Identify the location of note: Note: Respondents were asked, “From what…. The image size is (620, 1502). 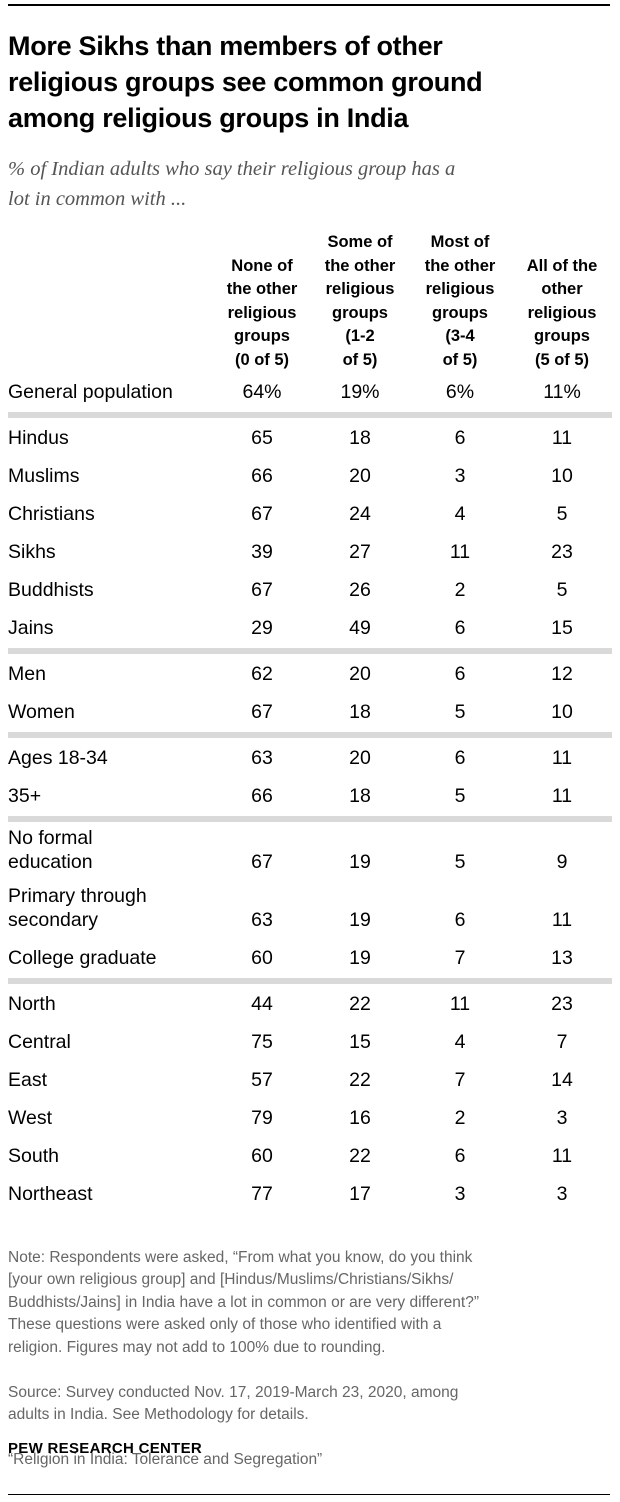
(243, 1302).